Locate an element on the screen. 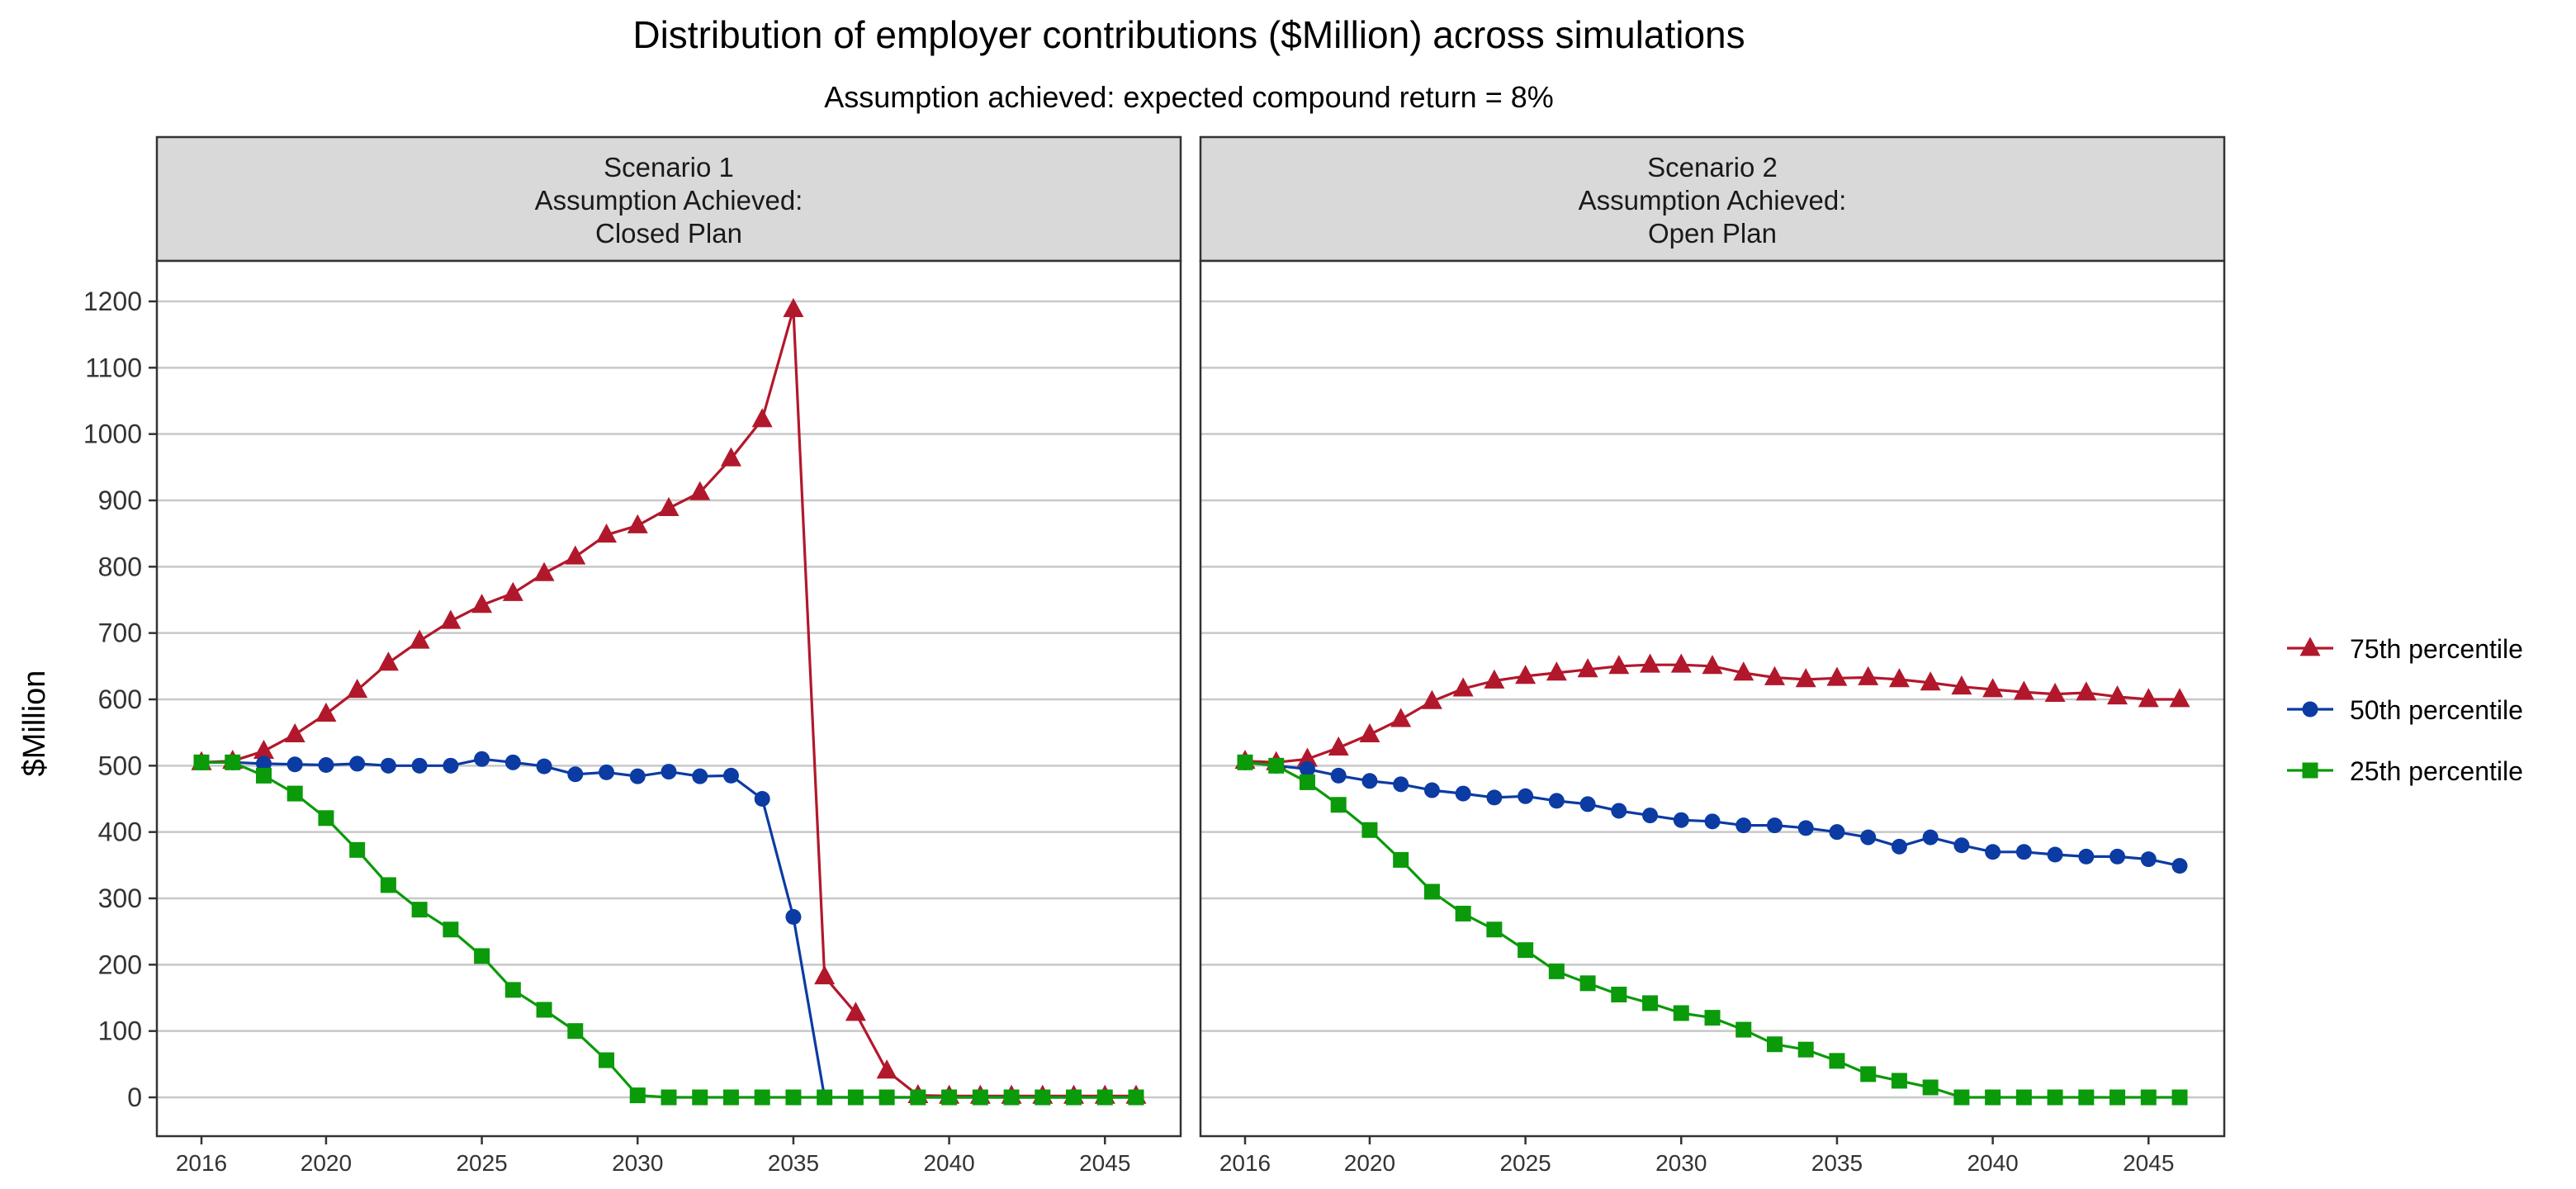  legend-item: 50th percentile is located at coordinates (2405, 710).